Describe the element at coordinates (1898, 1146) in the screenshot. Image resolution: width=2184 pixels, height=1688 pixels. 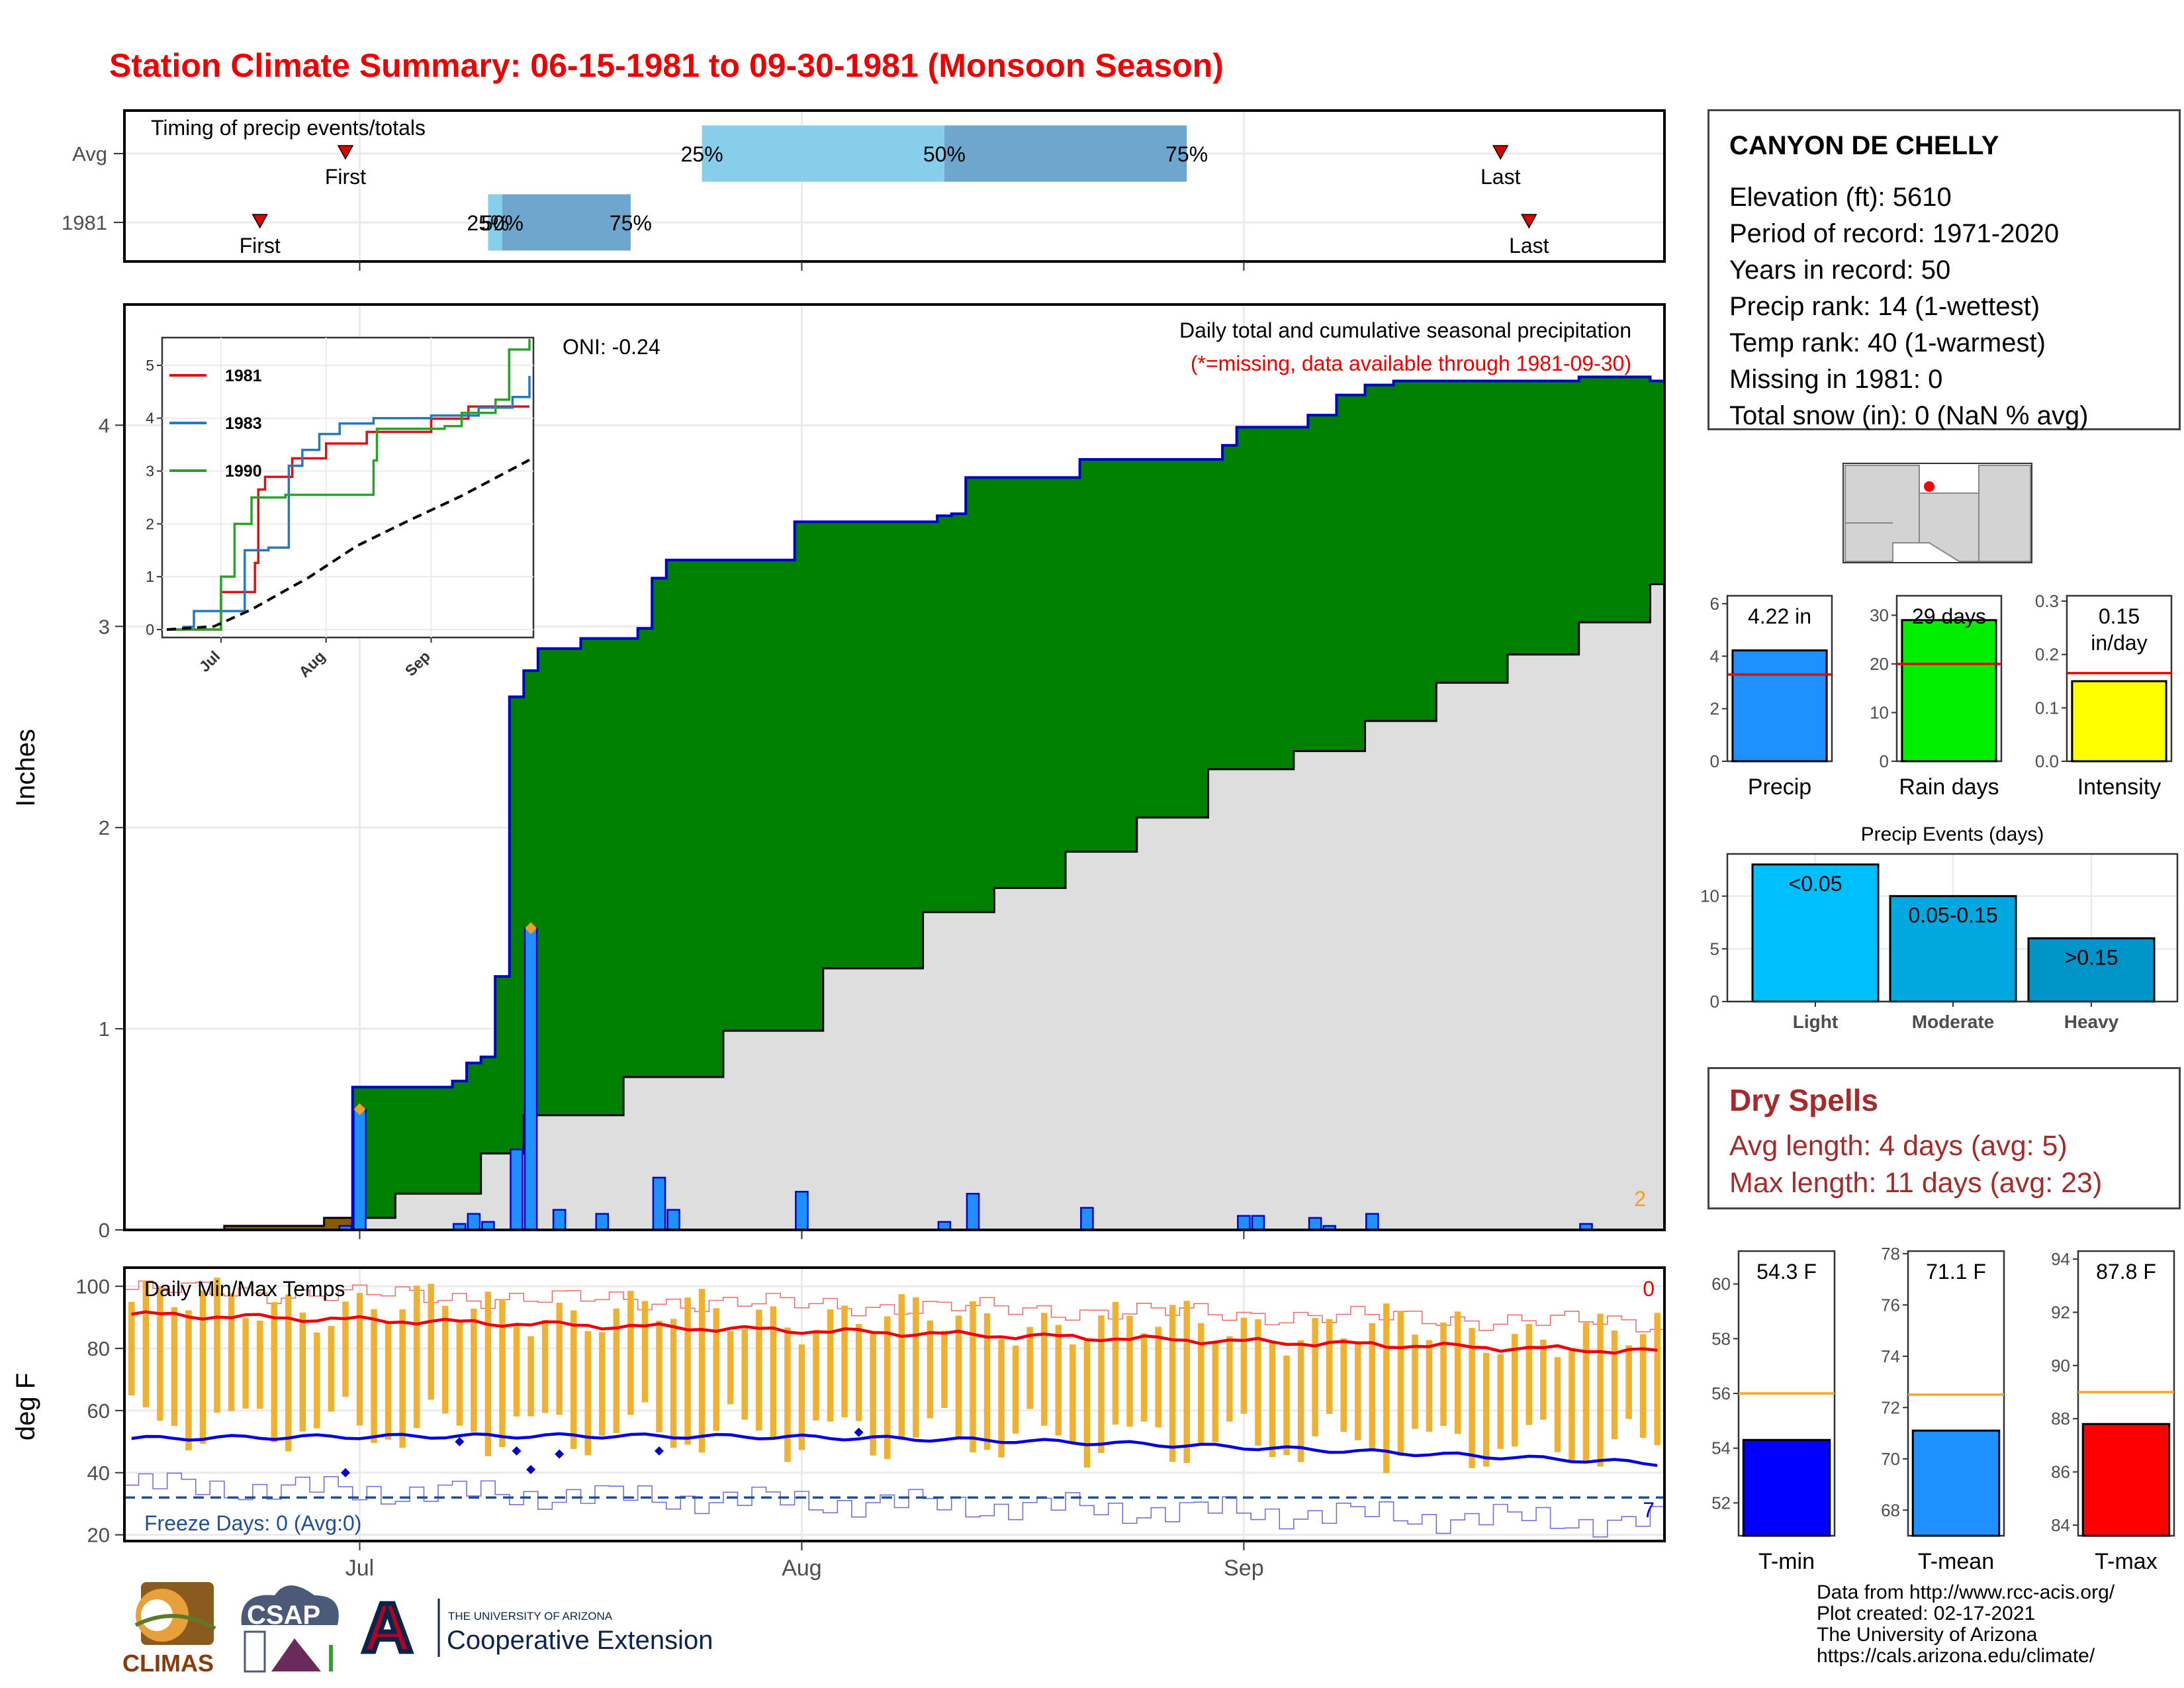
I see `dry-spells-avg: Avg length: 4 days (avg: 5)` at that location.